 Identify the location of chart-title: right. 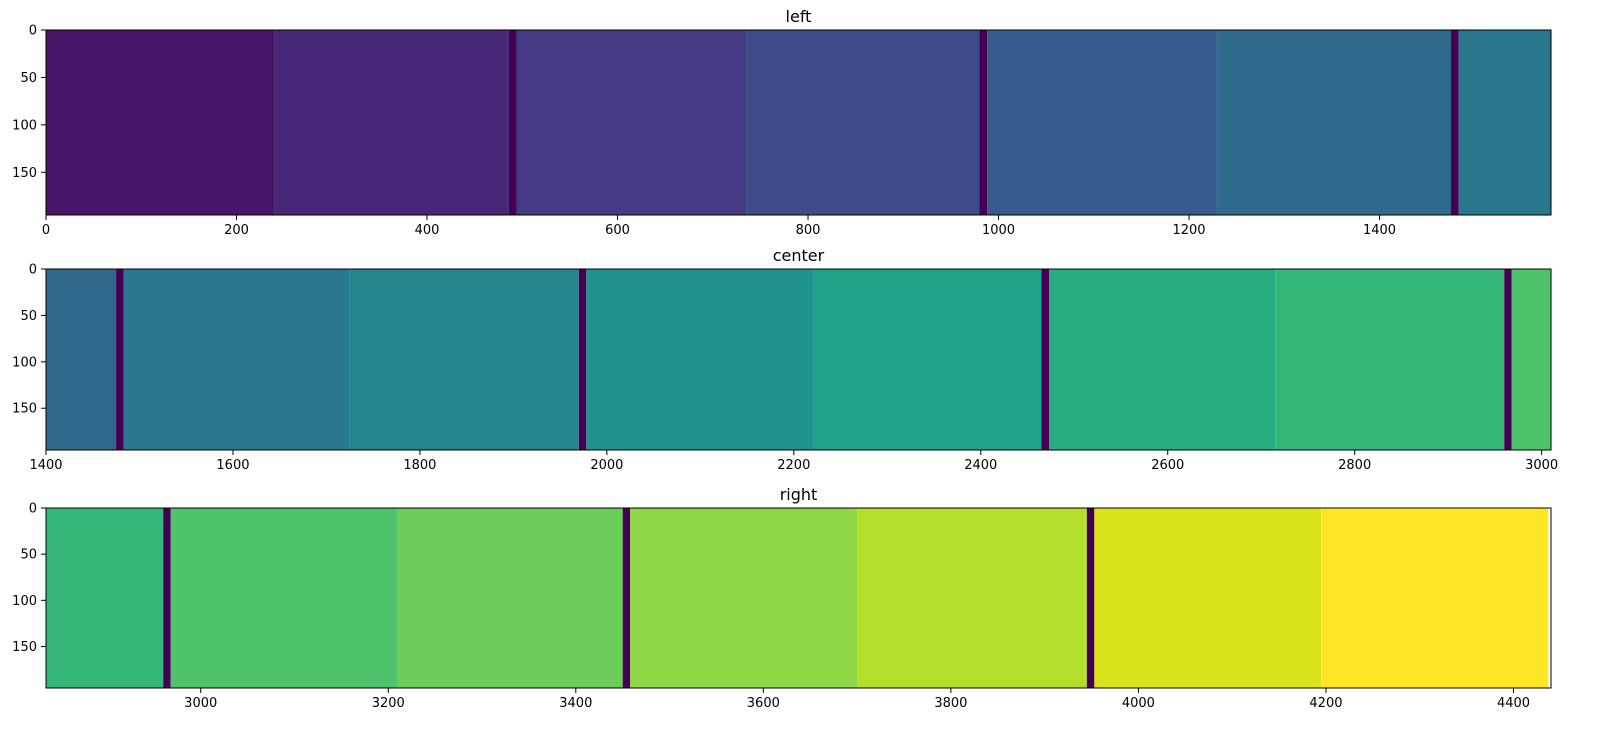
(799, 494).